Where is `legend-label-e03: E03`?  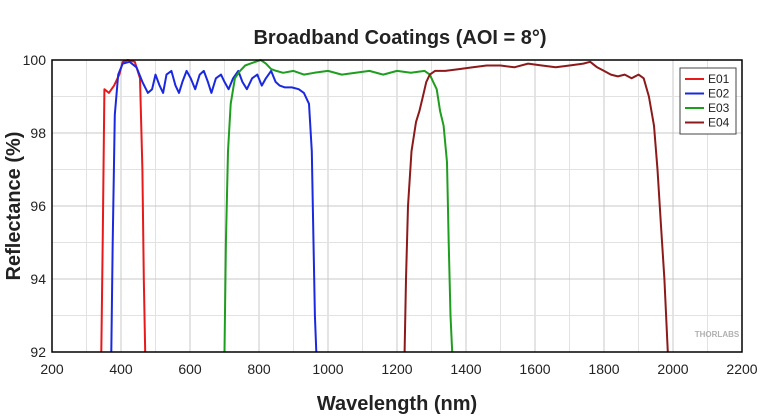
legend-label-e03: E03 is located at coordinates (719, 108).